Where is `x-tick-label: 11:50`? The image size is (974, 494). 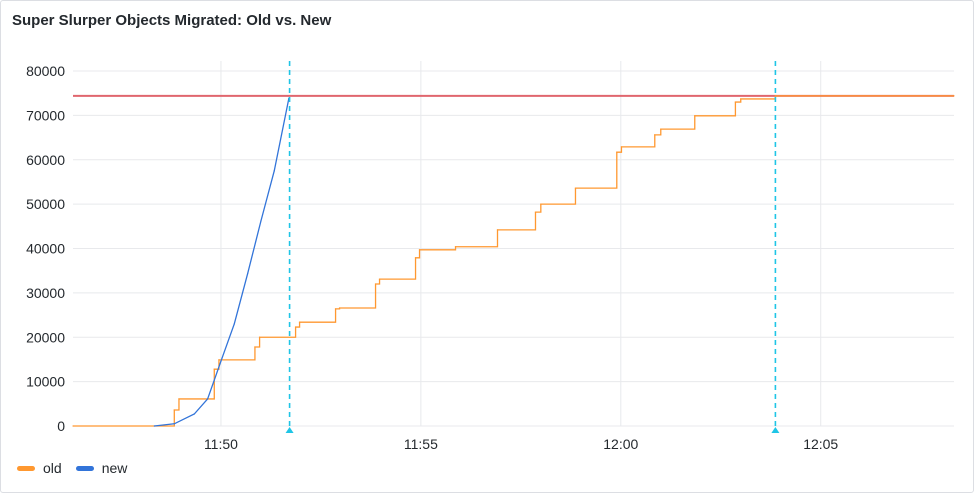
x-tick-label: 11:50 is located at coordinates (221, 444).